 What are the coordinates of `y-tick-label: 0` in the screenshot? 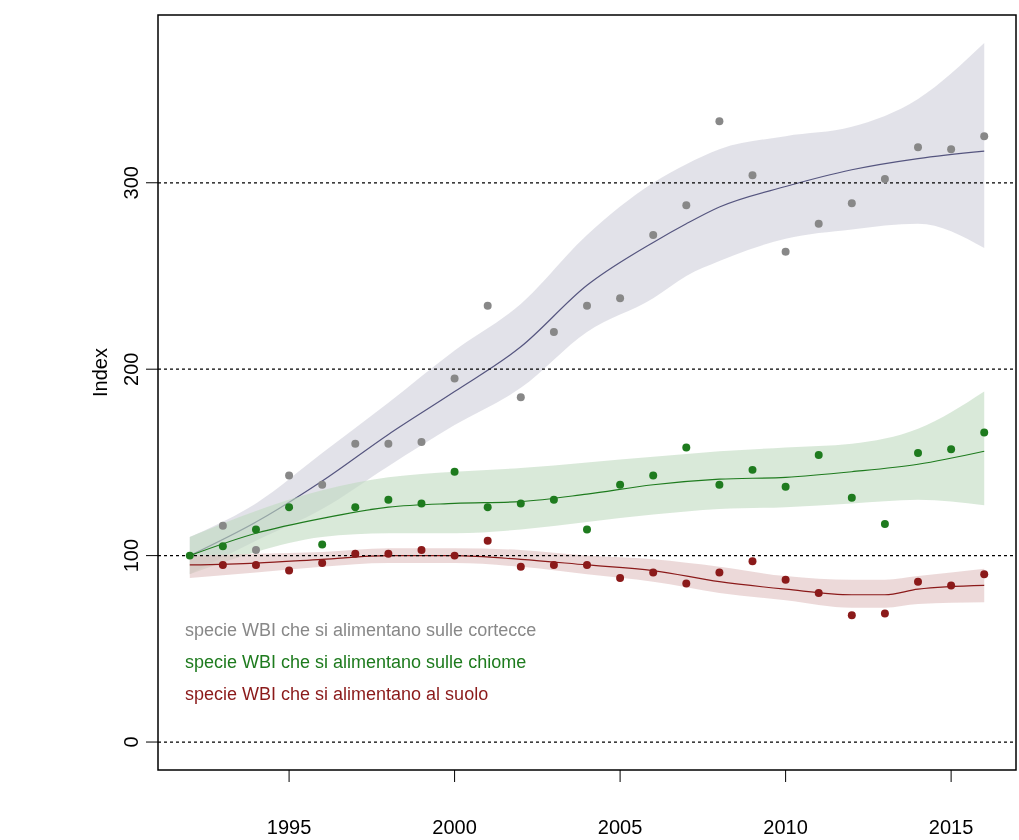 It's located at (131, 742).